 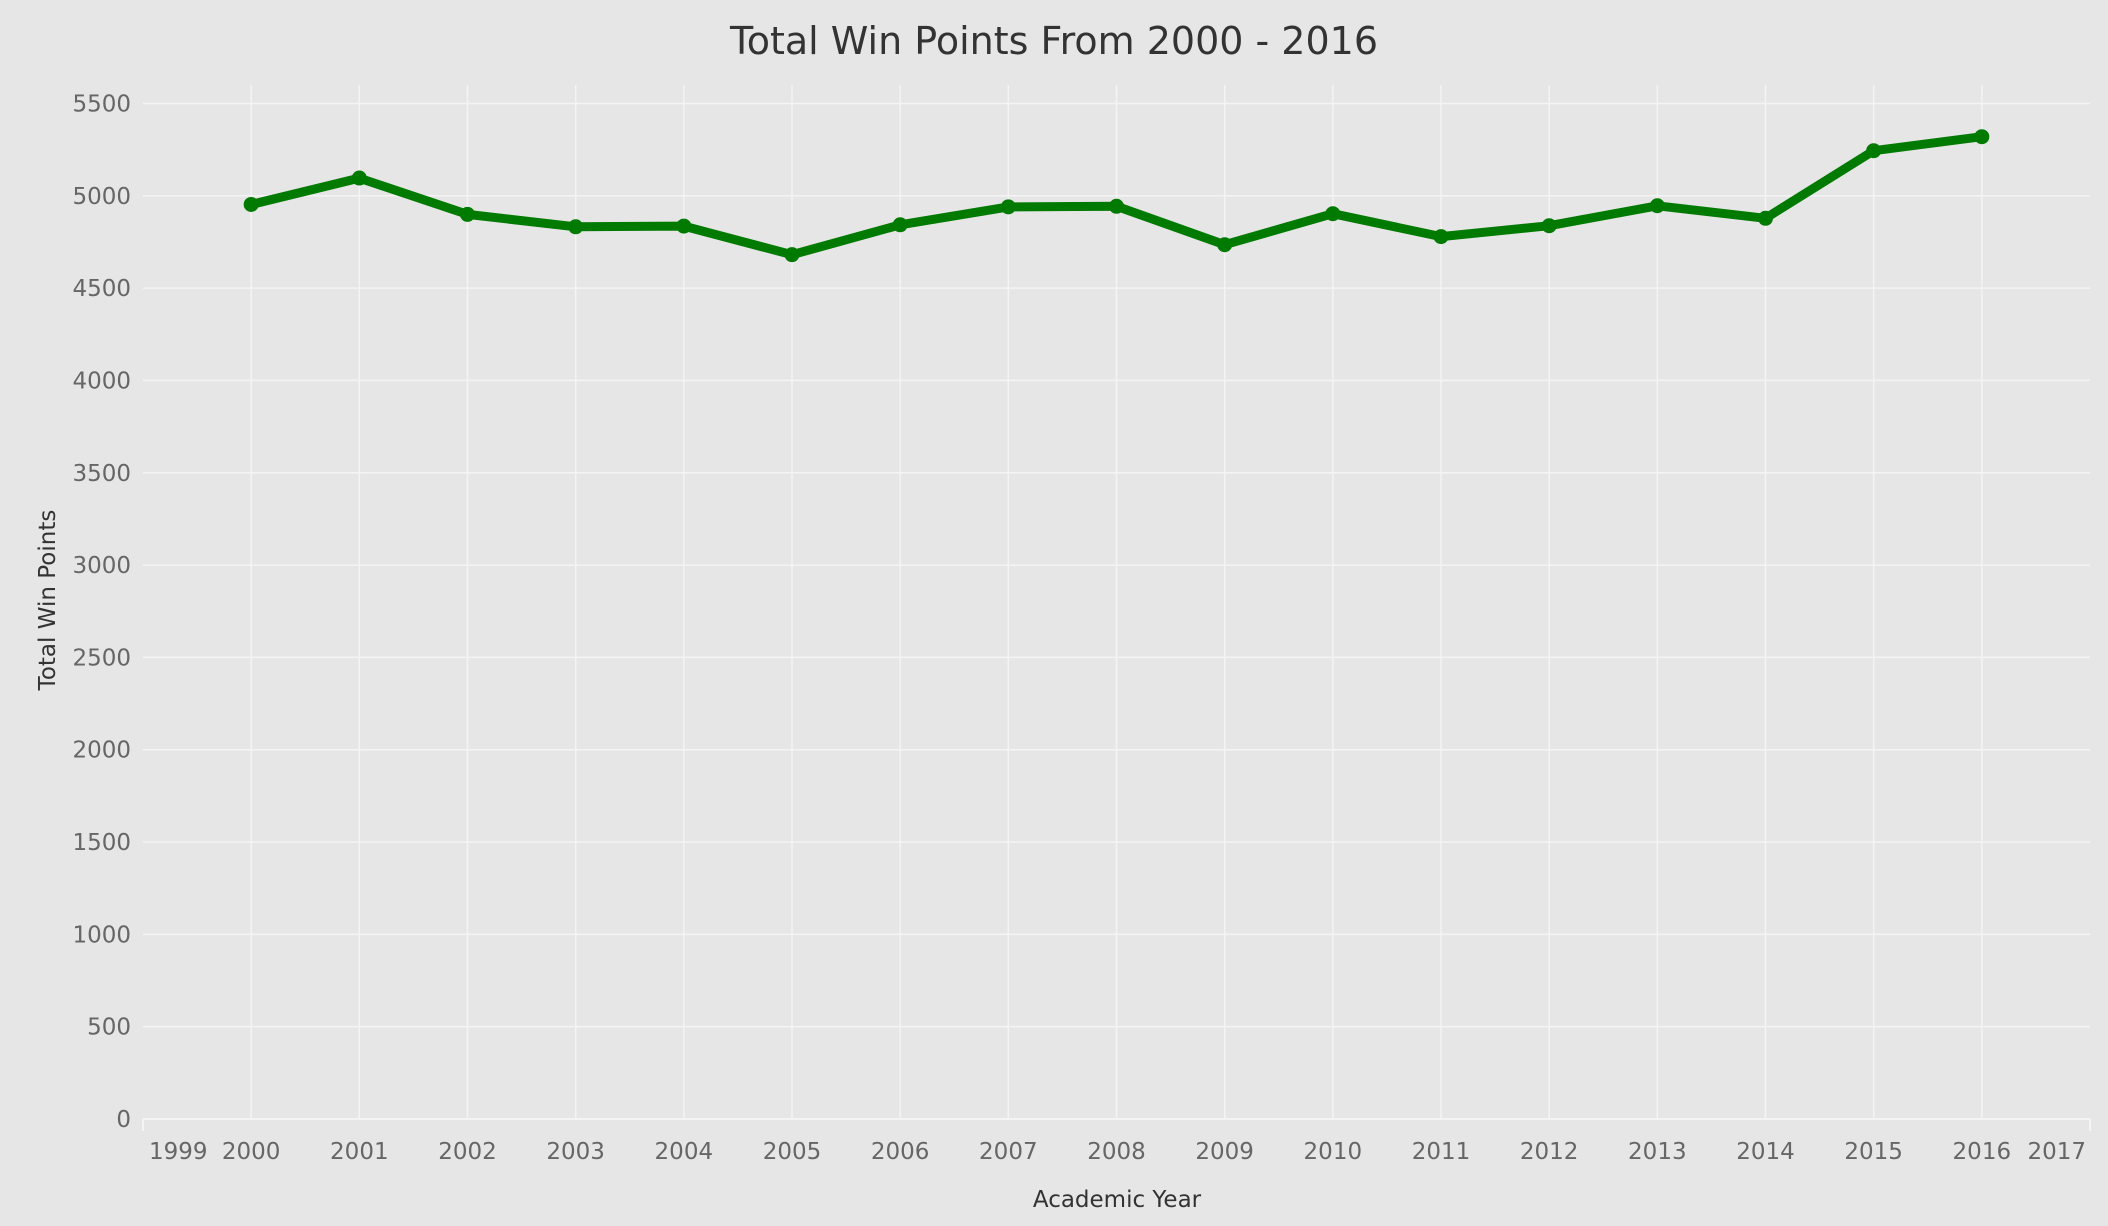 I want to click on y-tick-label: 4500, so click(x=101, y=289).